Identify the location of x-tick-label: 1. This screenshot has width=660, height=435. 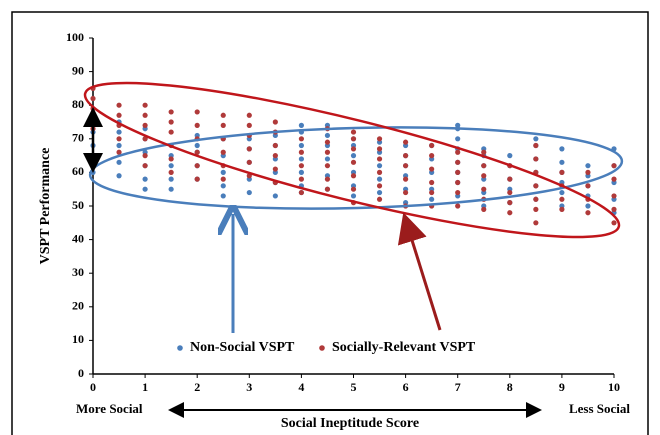
(145, 387).